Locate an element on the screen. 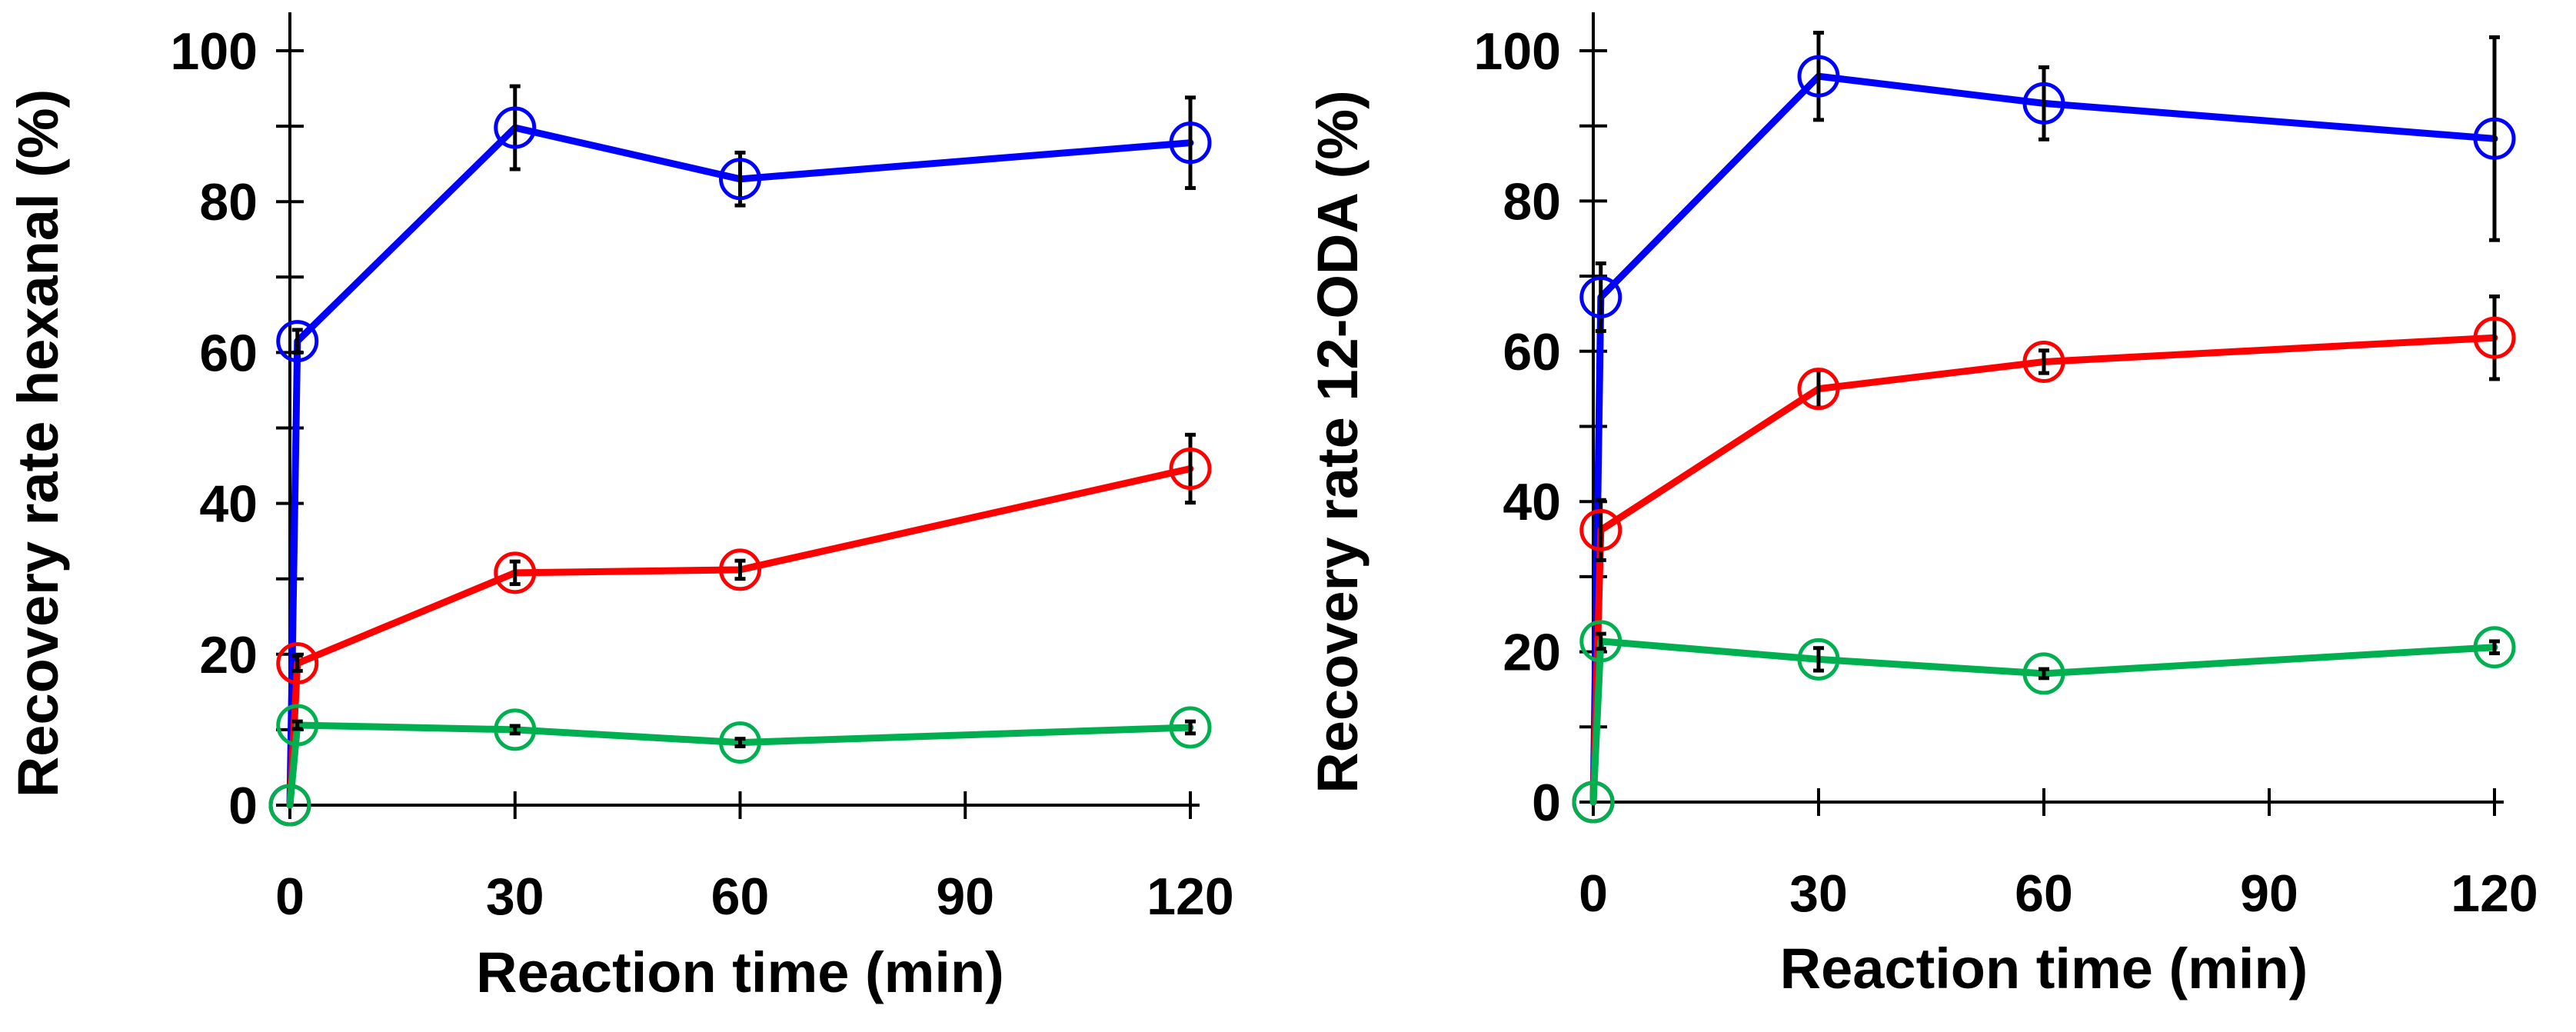  y-axis-label: Recovery rate 12-ODA (%) is located at coordinates (1338, 441).